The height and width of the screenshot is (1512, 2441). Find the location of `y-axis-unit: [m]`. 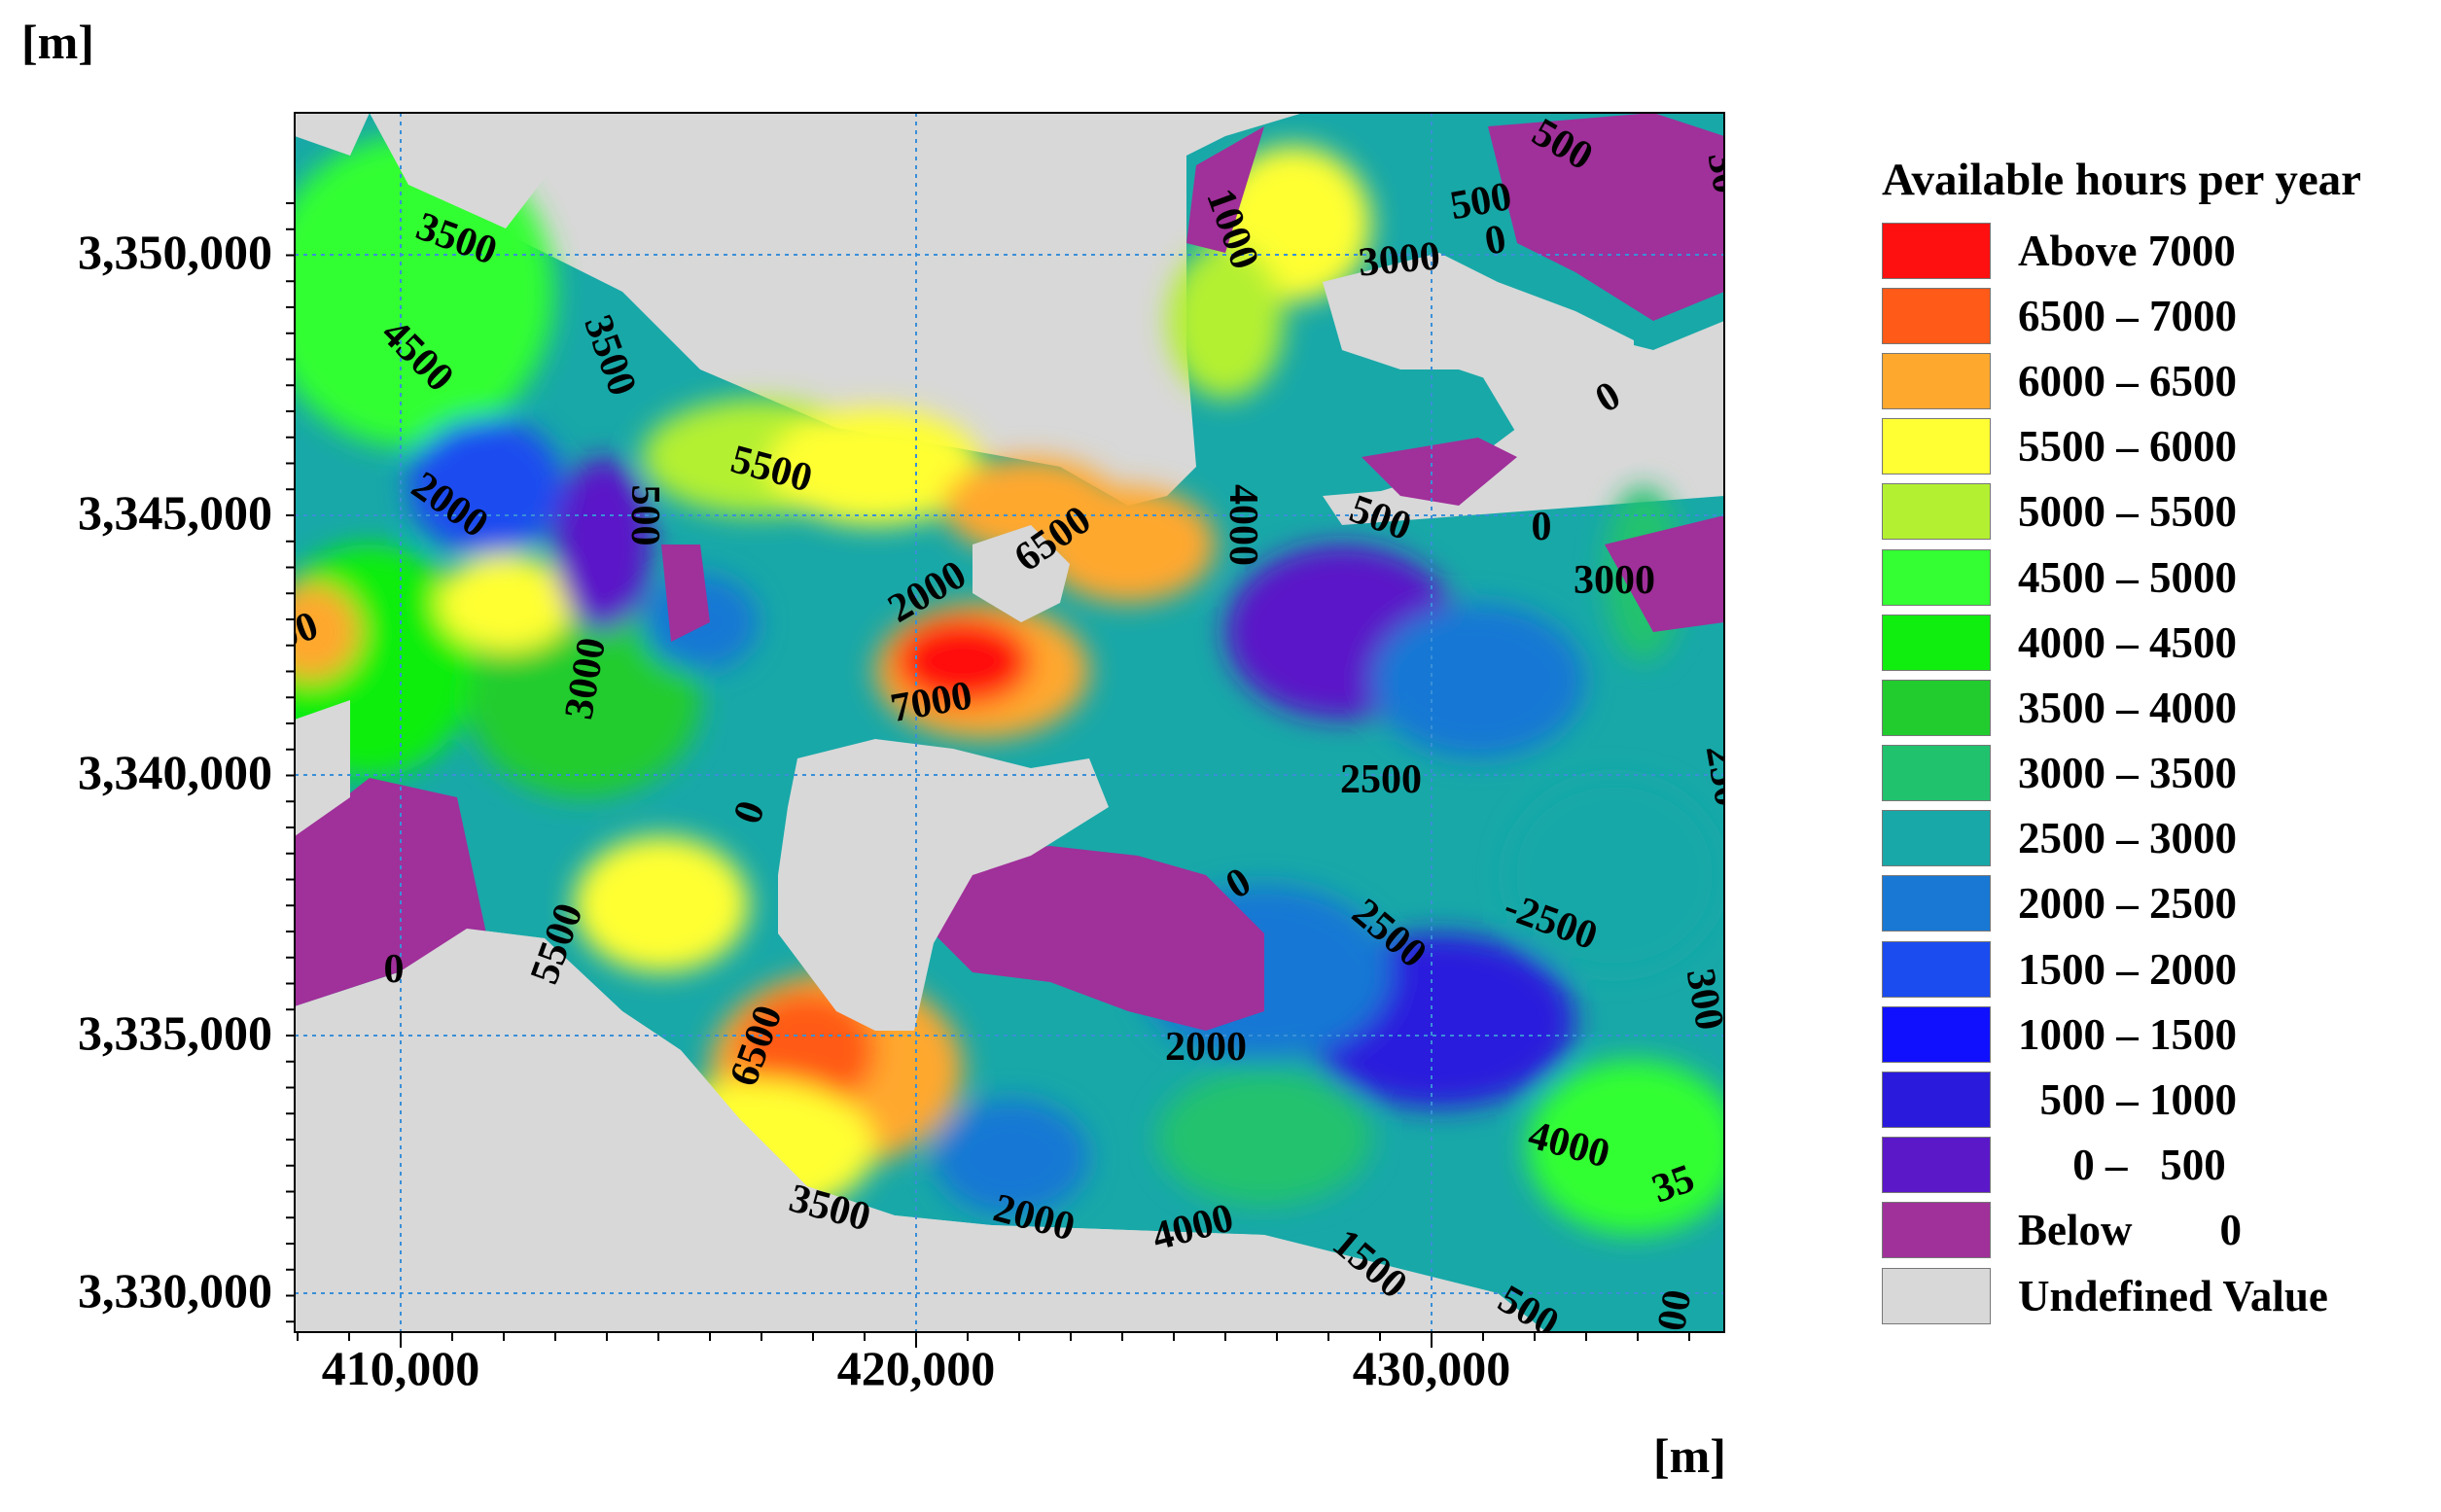

y-axis-unit: [m] is located at coordinates (57, 42).